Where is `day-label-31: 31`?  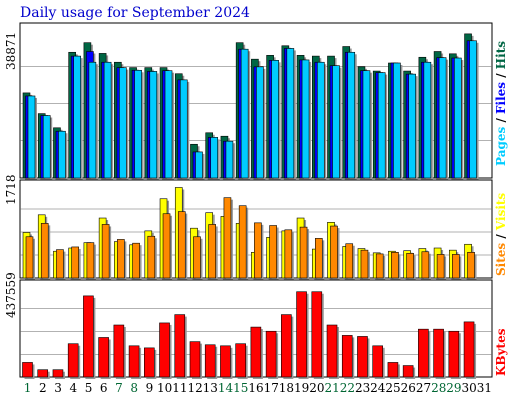 day-label-31: 31 is located at coordinates (484, 388).